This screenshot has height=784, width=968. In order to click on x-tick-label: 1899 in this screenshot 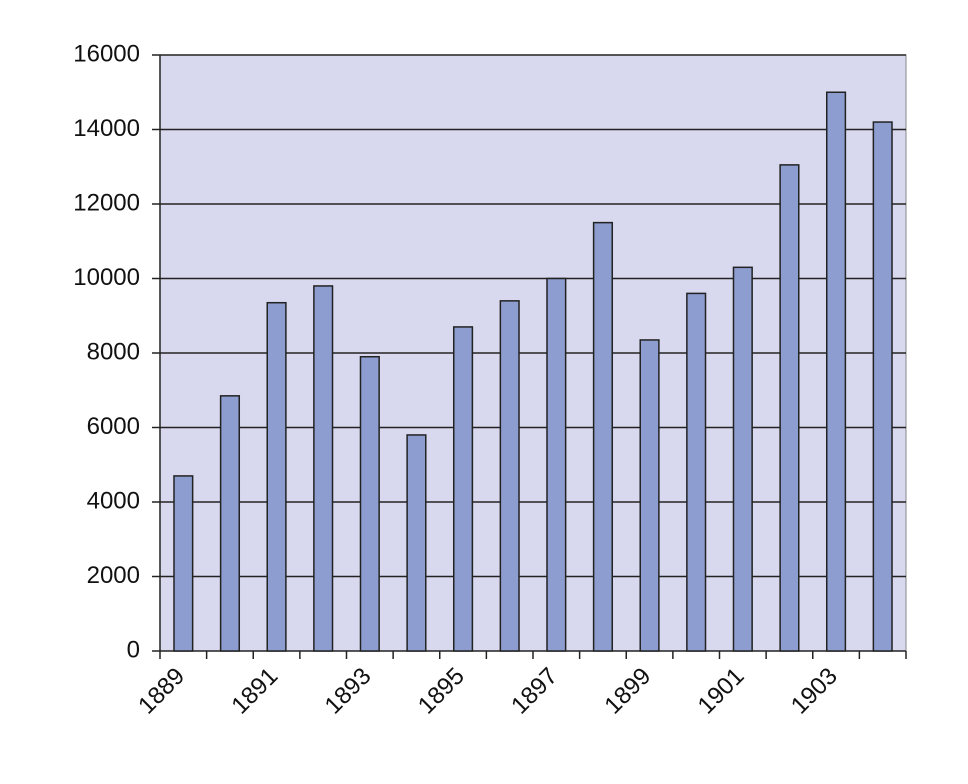, I will do `click(627, 691)`.